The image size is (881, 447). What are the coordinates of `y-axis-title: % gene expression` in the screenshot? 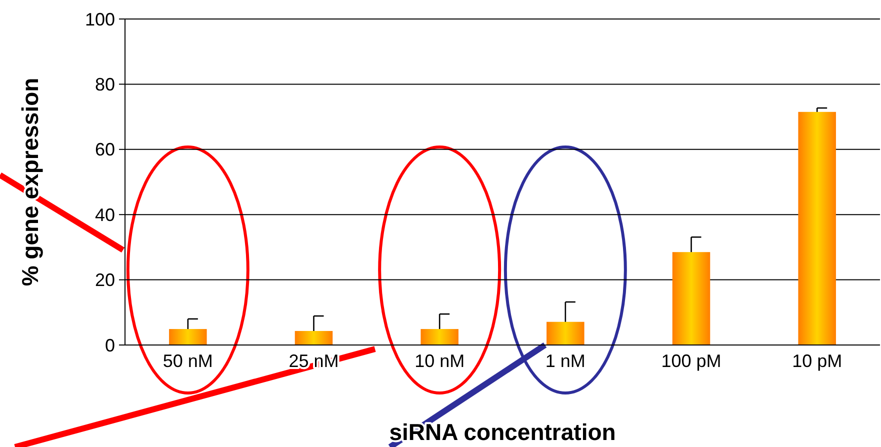 It's located at (30, 182).